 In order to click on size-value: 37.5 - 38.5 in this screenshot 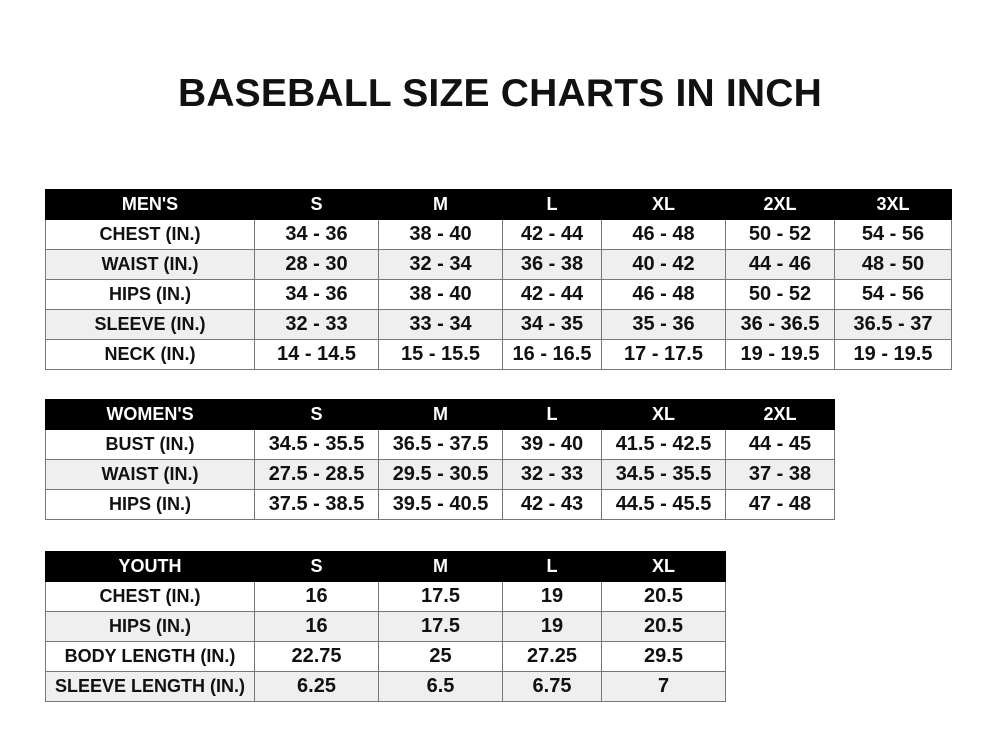, I will do `click(316, 504)`.